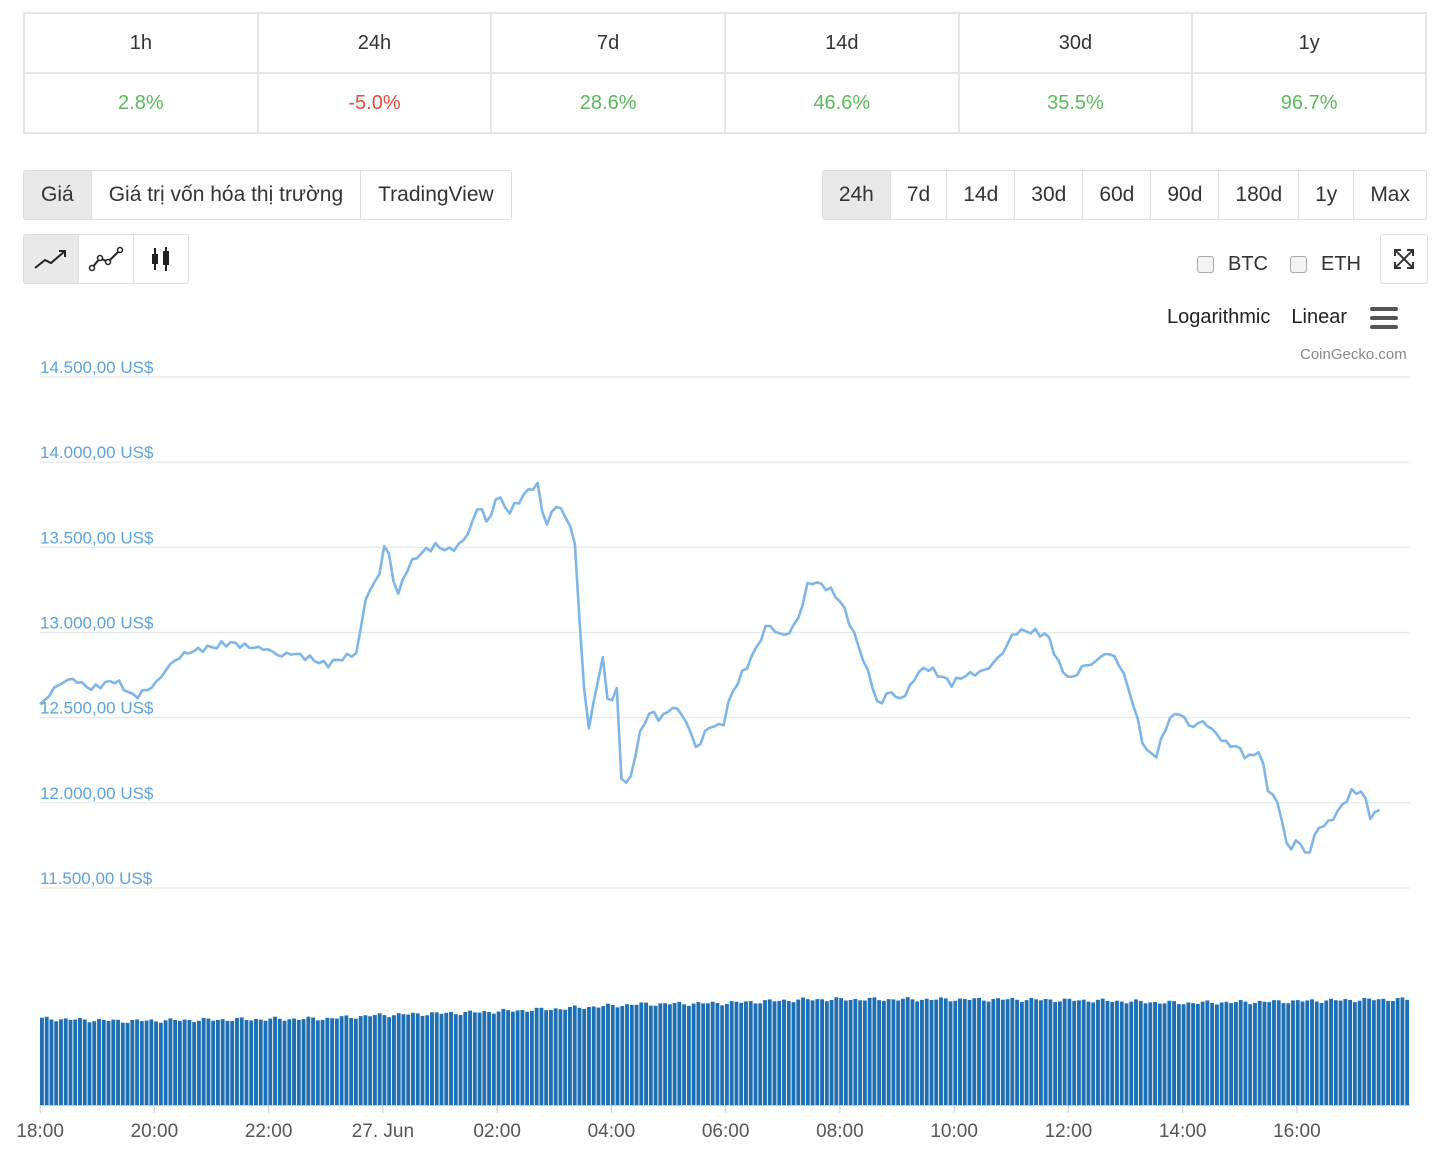 The width and height of the screenshot is (1440, 1158). I want to click on point-line-chart-button, so click(106, 259).